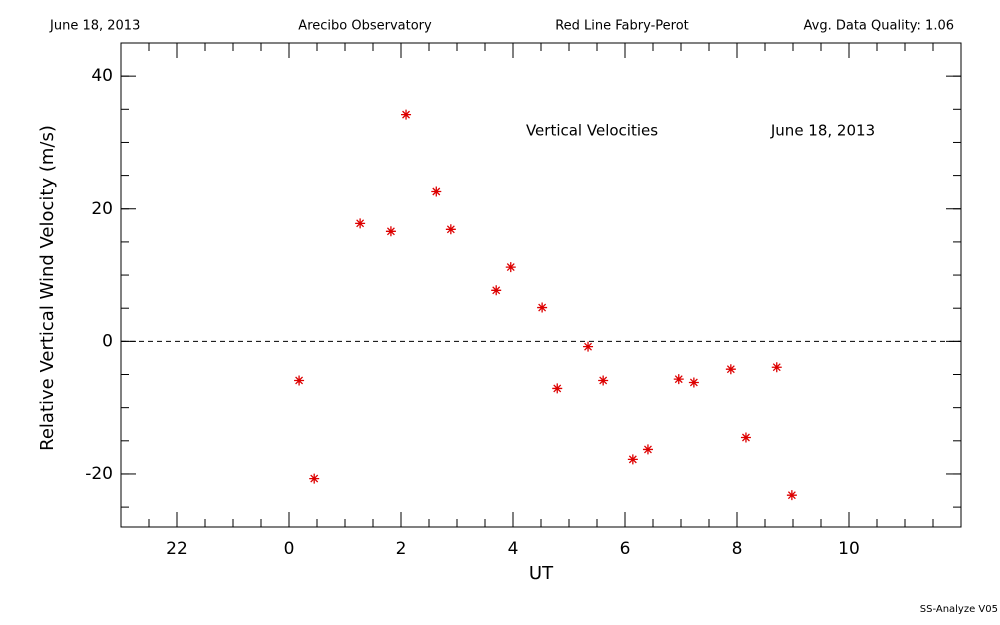 The width and height of the screenshot is (1000, 625). Describe the element at coordinates (177, 549) in the screenshot. I see `x-tick-label: 22` at that location.